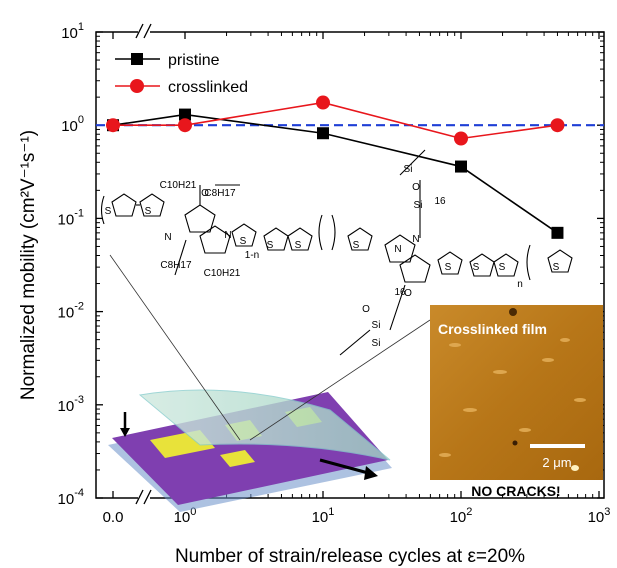 The image size is (617, 568). I want to click on y-tick-label: 10⁻³, so click(71, 404).